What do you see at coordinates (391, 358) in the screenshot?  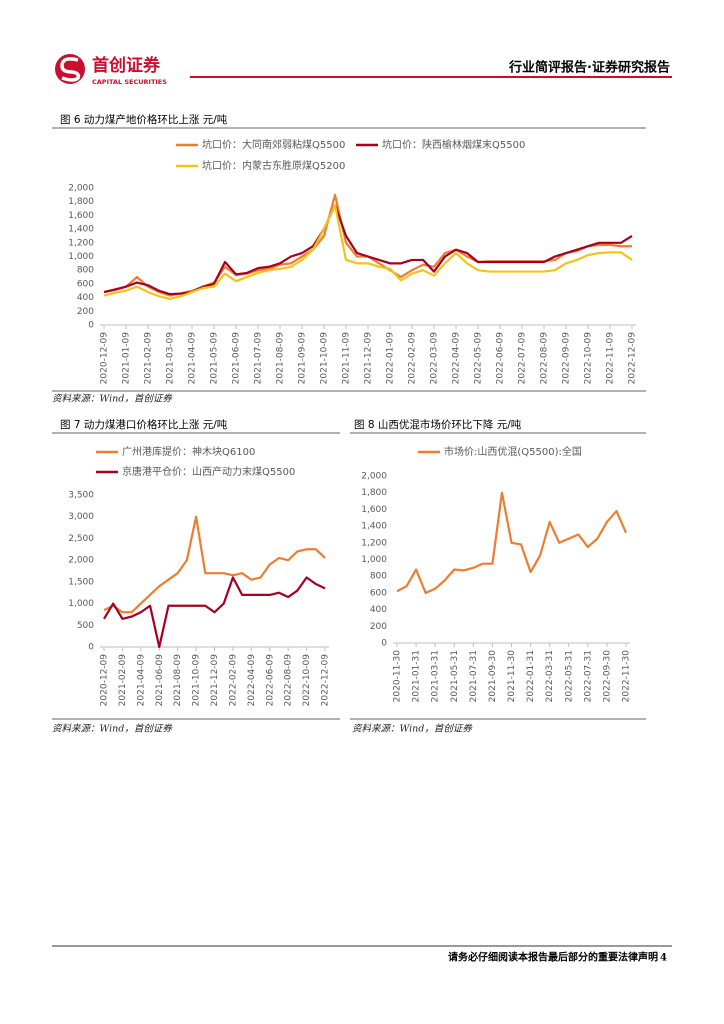 I see `x-tick-label: 2022-01-09` at bounding box center [391, 358].